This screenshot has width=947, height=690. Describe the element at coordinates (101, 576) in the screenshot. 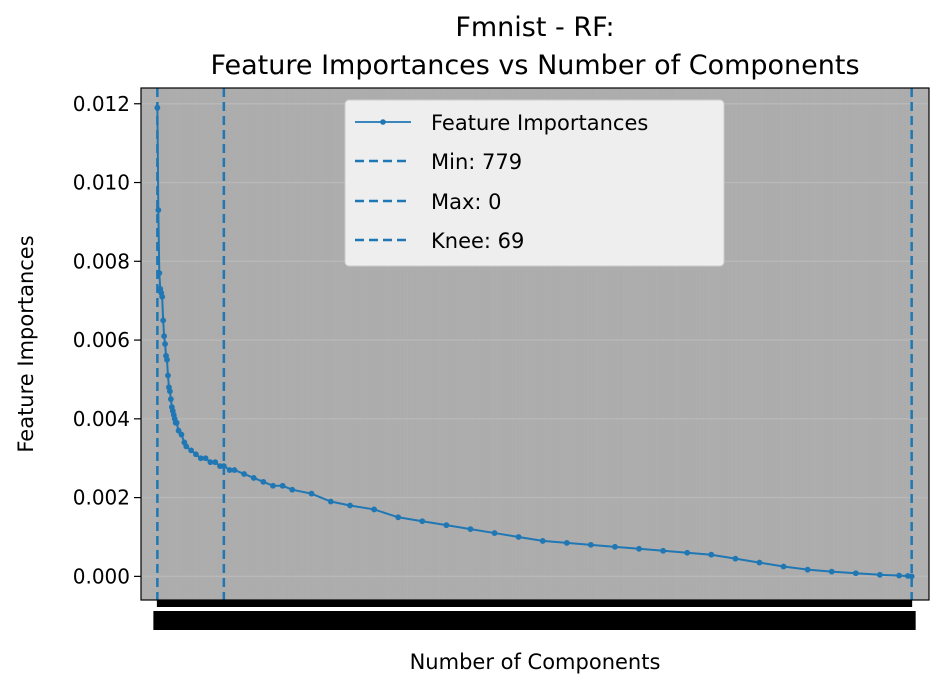

I see `y-tick-label: 0.000` at that location.